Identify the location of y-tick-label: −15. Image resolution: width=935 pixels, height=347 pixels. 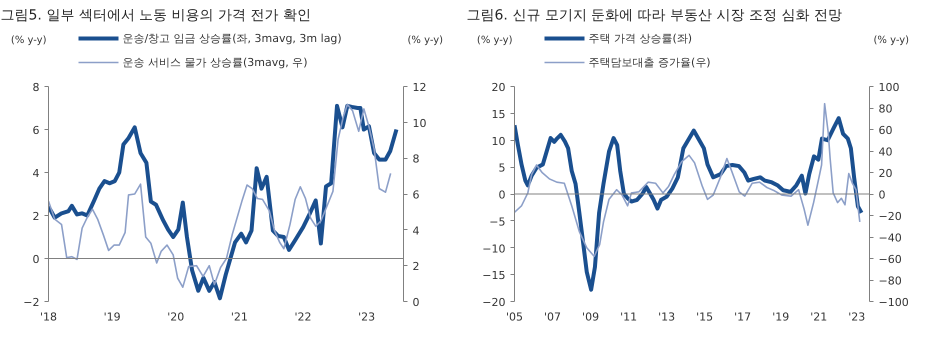
(494, 275).